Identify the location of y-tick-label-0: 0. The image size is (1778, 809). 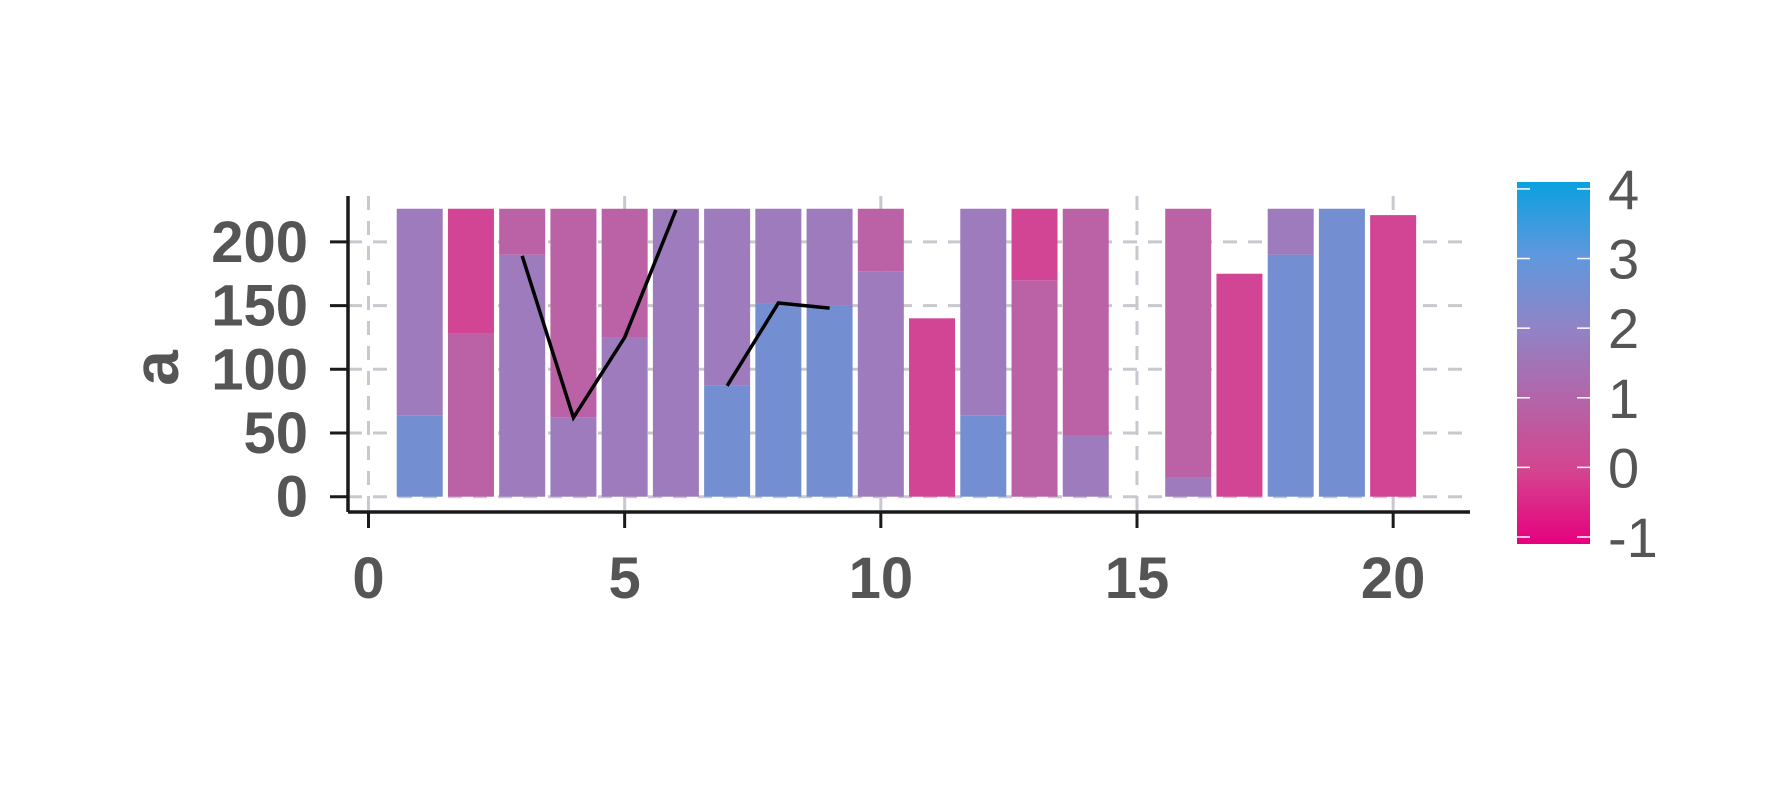
(292, 497).